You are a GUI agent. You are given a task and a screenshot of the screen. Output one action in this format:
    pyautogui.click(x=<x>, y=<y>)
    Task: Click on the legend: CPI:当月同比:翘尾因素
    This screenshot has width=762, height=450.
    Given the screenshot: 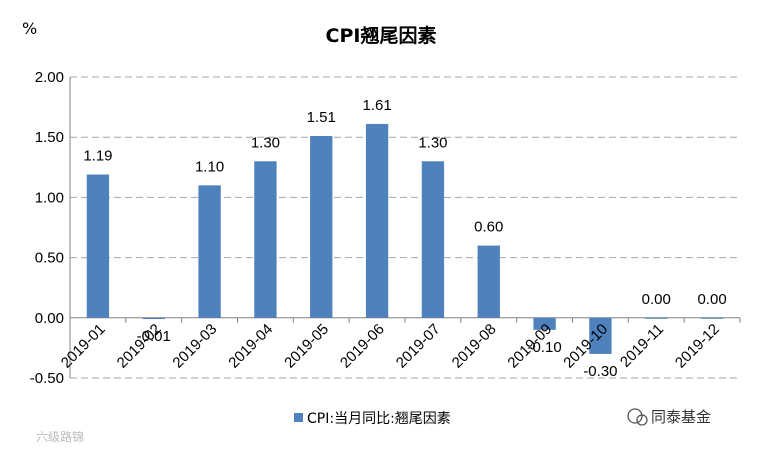 What is the action you would take?
    pyautogui.click(x=372, y=419)
    